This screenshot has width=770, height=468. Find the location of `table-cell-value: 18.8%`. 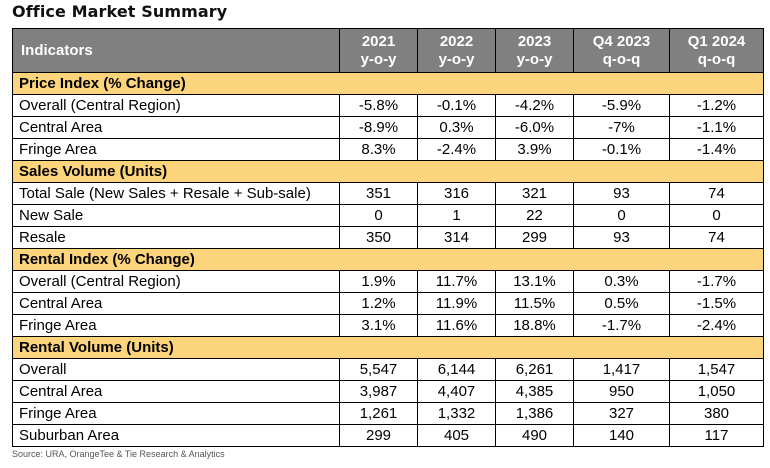

table-cell-value: 18.8% is located at coordinates (534, 325).